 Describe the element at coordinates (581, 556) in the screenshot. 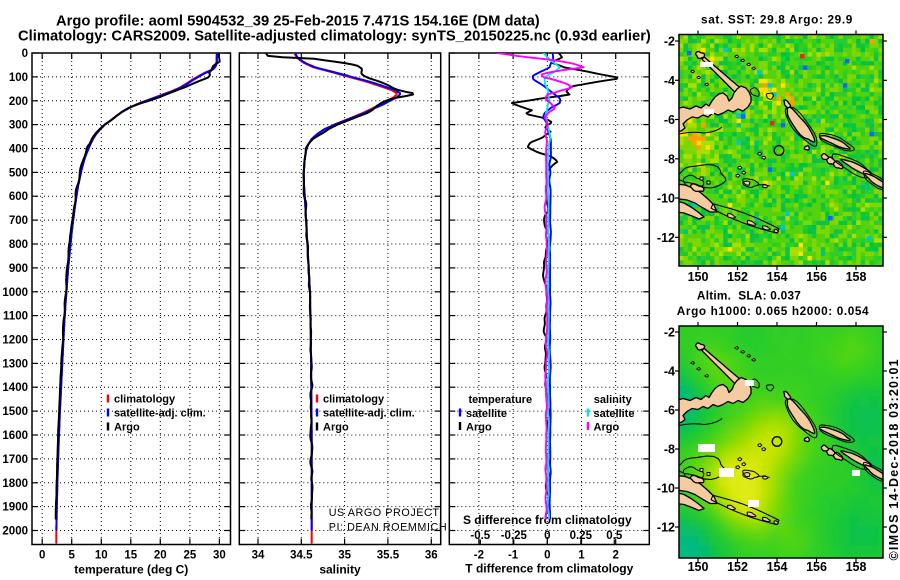

I see `svg-text: 1` at that location.